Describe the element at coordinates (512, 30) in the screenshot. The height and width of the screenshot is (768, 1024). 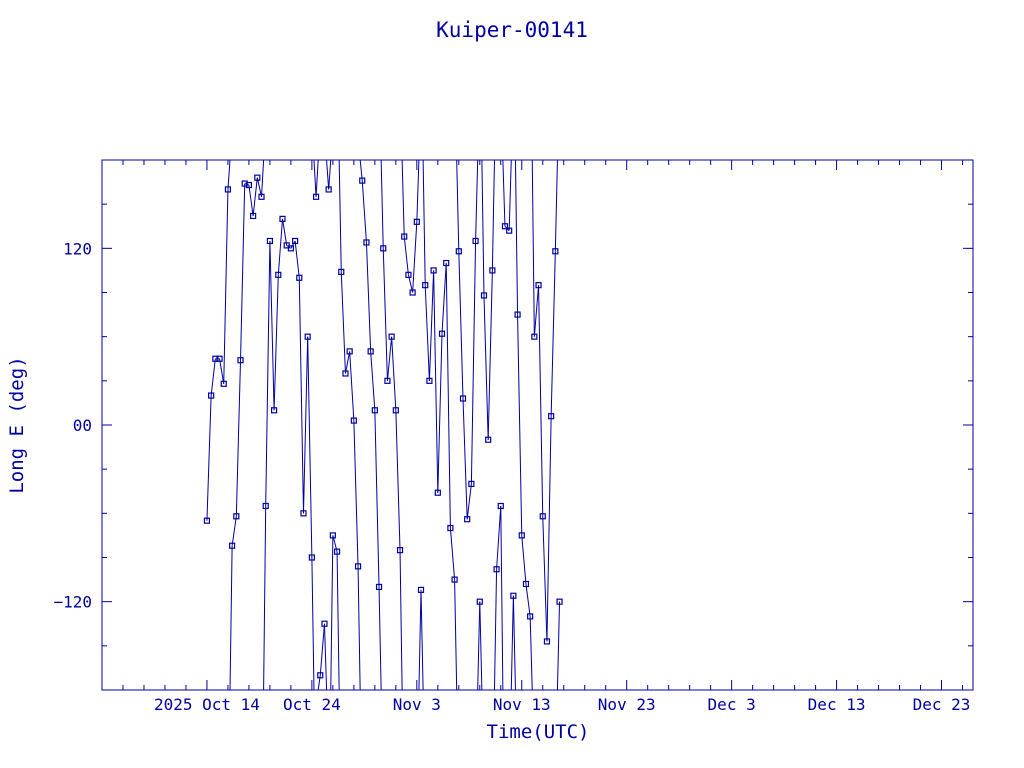
I see `chart-title: Kuiper-00141` at that location.